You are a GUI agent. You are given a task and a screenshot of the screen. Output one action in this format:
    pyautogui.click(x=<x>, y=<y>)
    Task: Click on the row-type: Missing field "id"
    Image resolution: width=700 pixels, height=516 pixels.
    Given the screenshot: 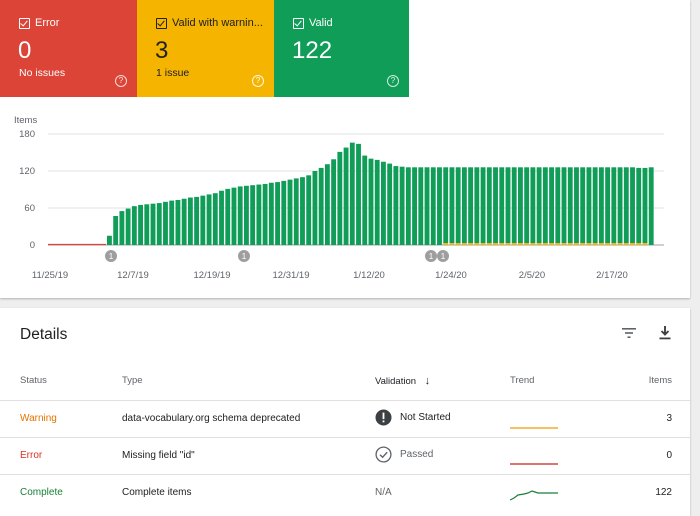 What is the action you would take?
    pyautogui.click(x=158, y=455)
    